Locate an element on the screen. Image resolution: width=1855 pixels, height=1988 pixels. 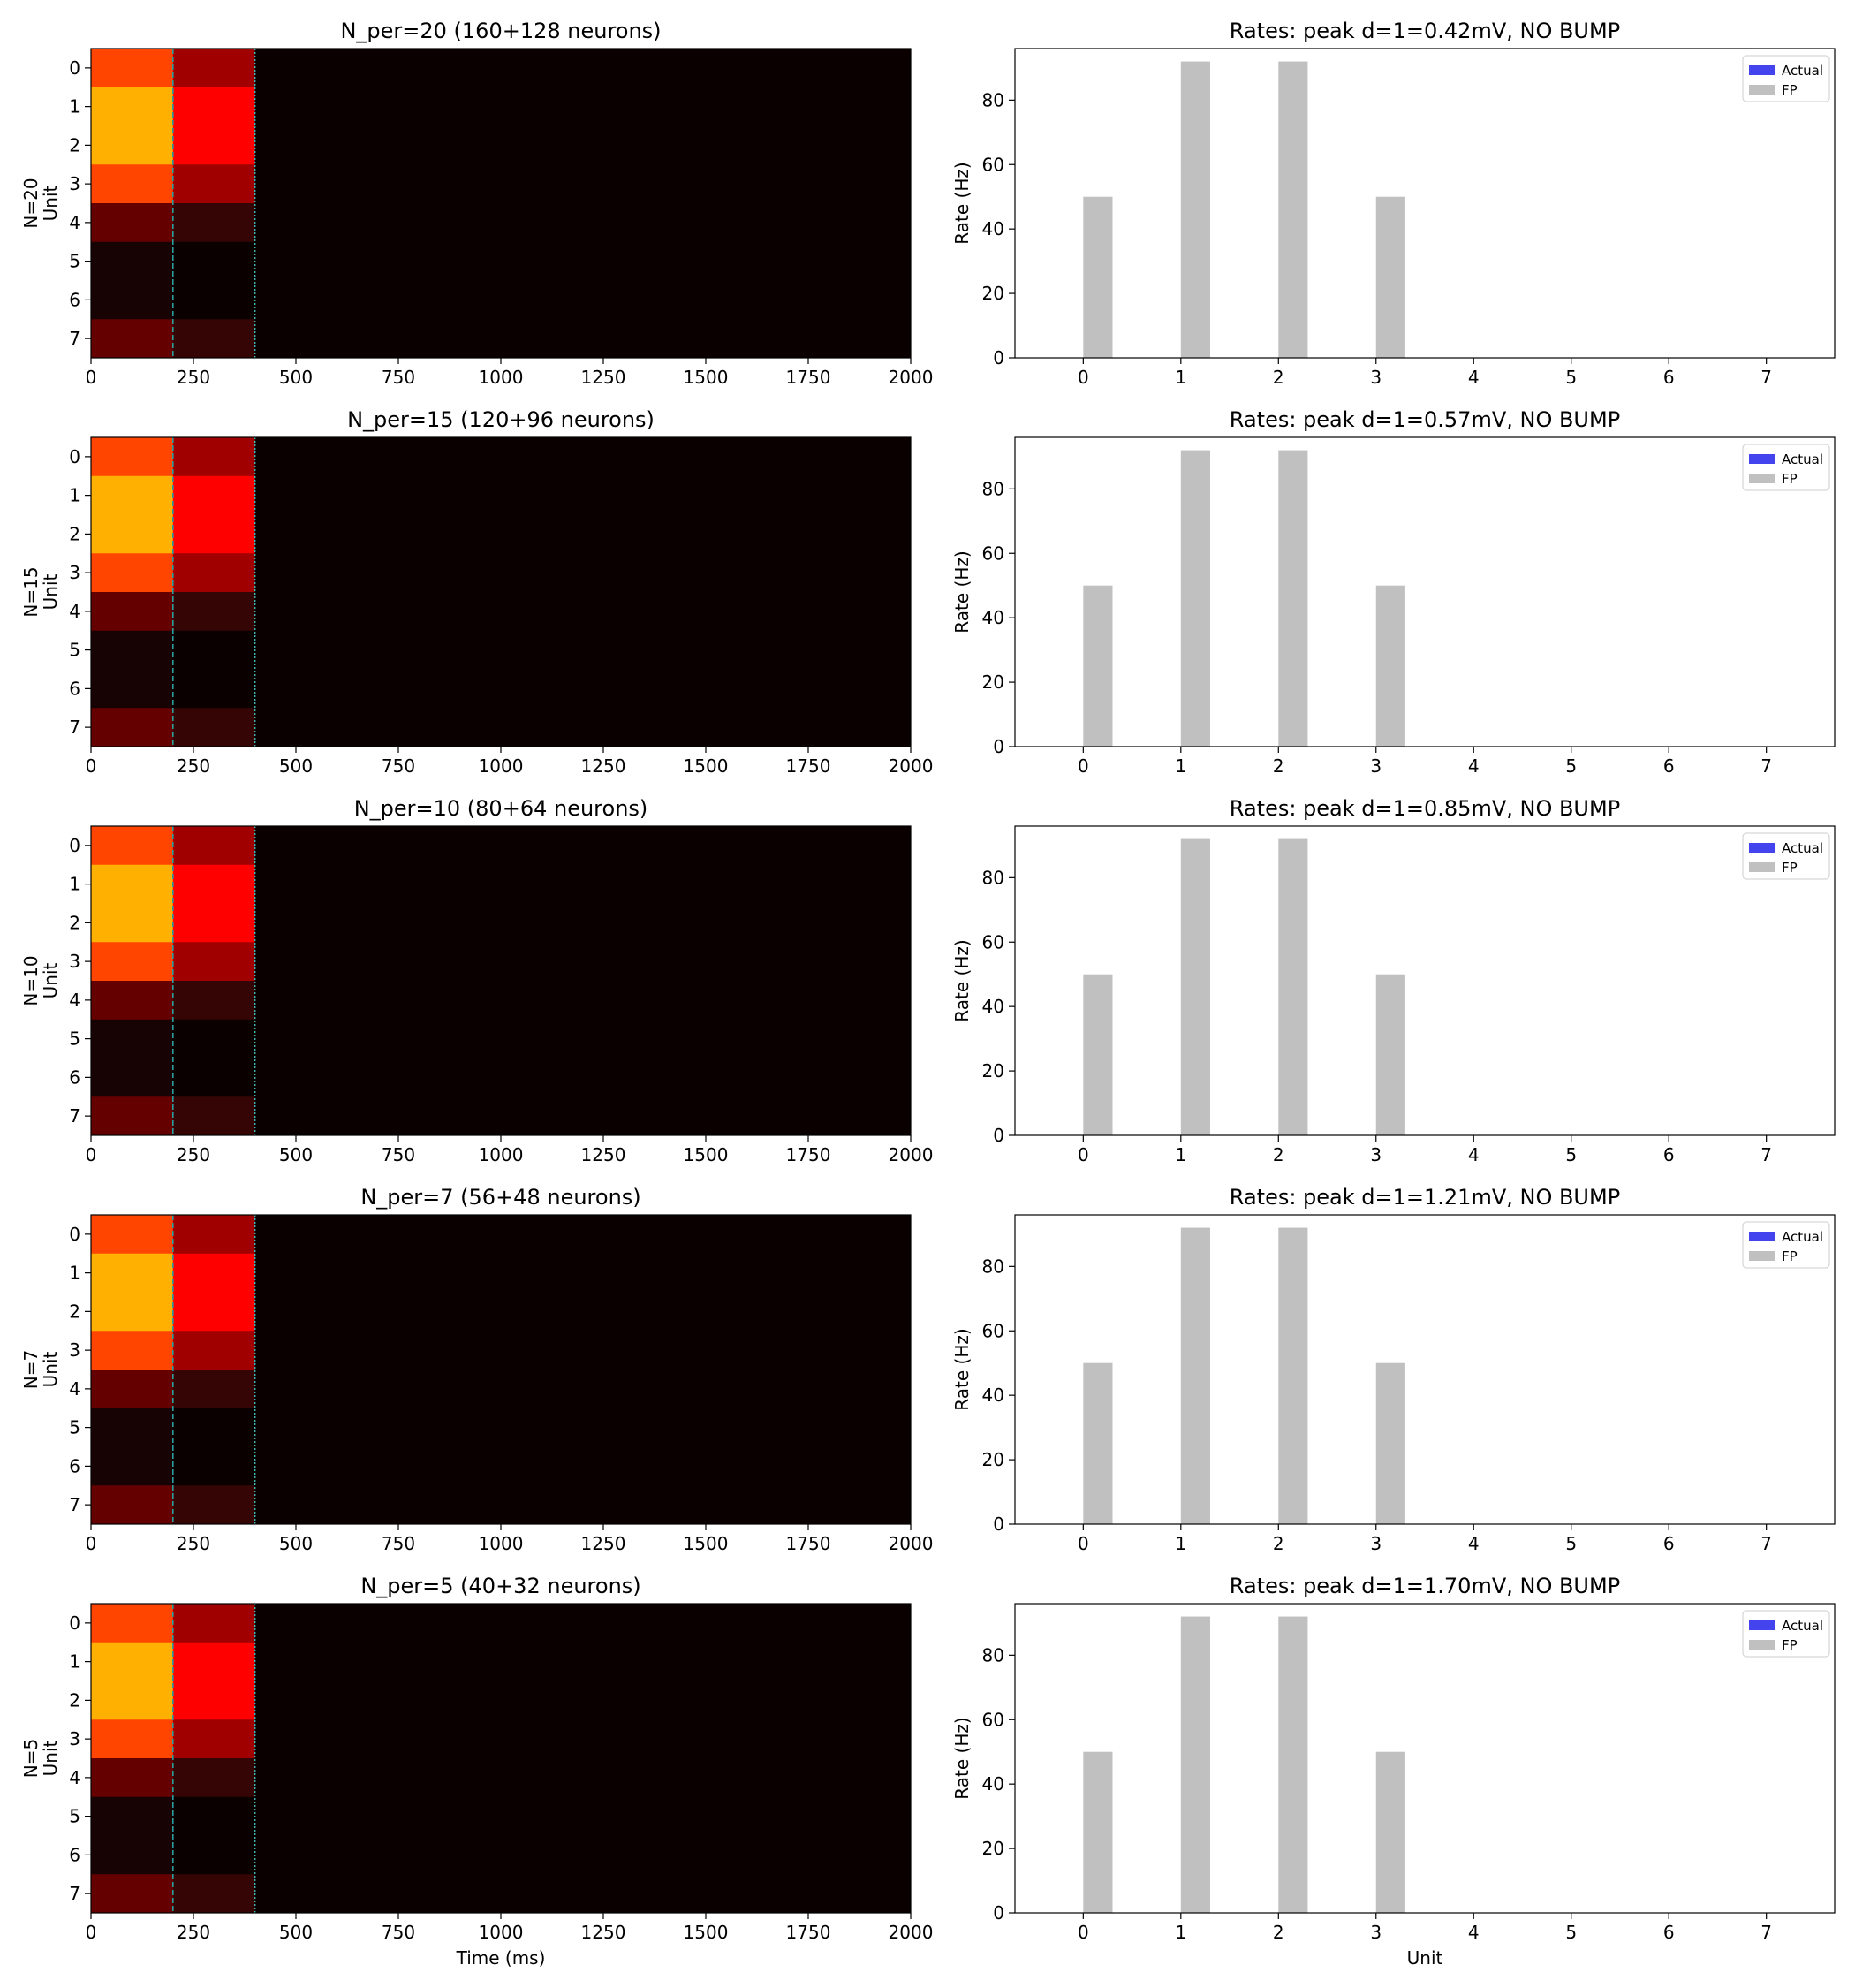
bar-title: Rates: peak d=1=1.70mV, NO BUMP is located at coordinates (1425, 1586).